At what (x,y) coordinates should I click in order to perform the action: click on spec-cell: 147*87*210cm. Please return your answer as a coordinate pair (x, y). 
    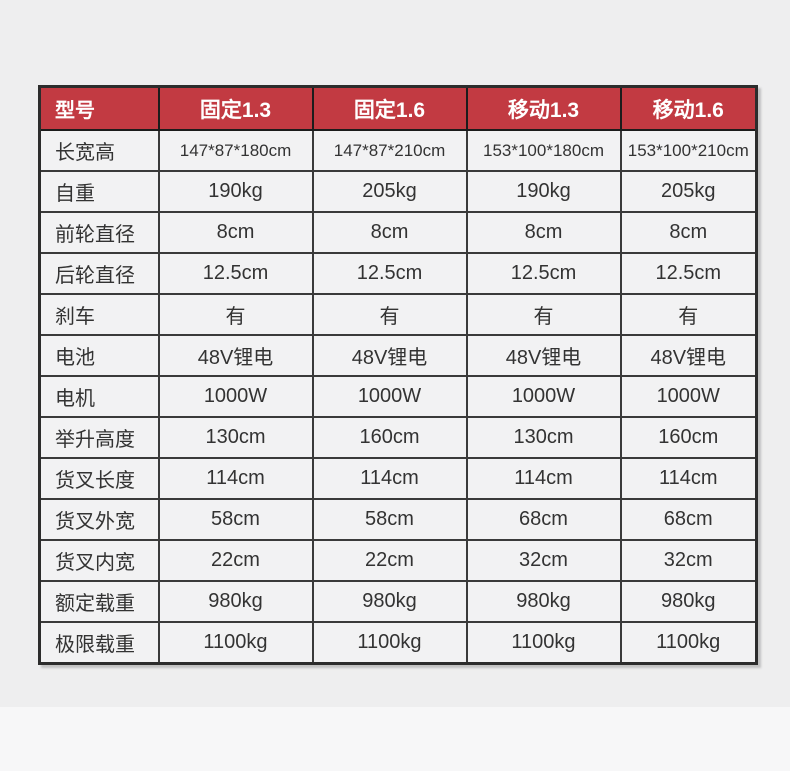
    Looking at the image, I should click on (389, 150).